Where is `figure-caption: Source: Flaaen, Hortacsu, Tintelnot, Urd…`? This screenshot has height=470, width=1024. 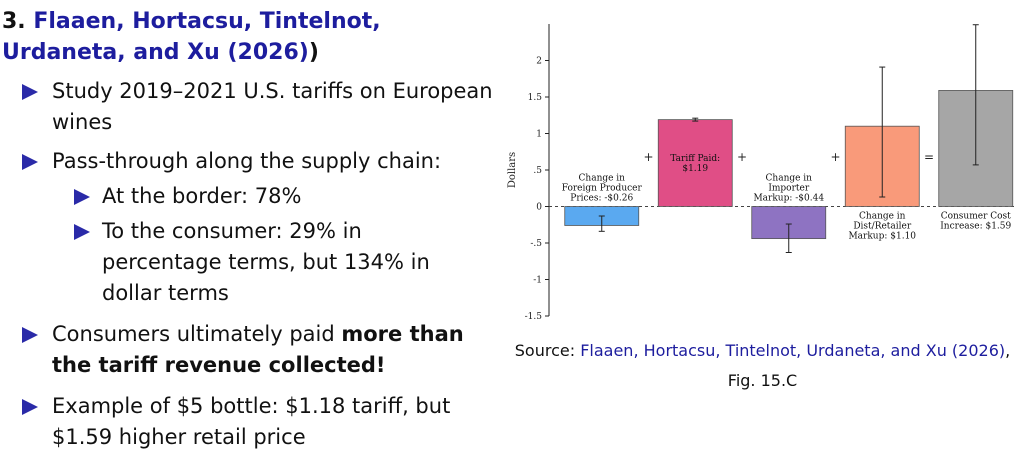 figure-caption: Source: Flaaen, Hortacsu, Tintelnot, Urd… is located at coordinates (762, 366).